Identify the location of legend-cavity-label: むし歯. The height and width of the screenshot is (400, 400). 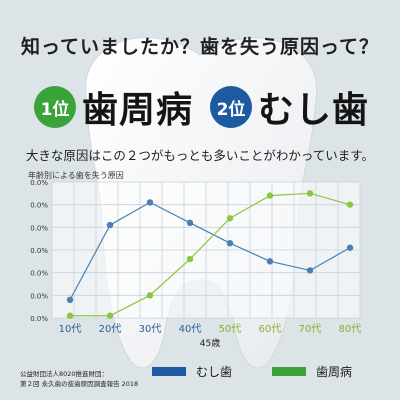
(214, 372).